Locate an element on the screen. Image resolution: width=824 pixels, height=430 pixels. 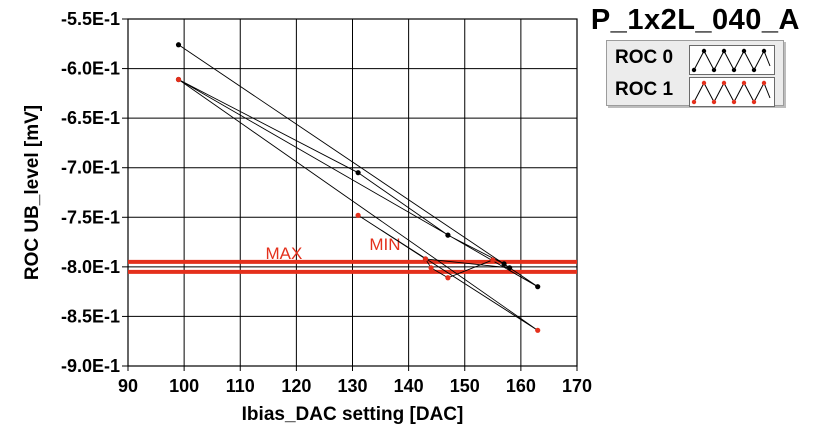
y-tick-label: -6.0E-1 is located at coordinates (90, 69).